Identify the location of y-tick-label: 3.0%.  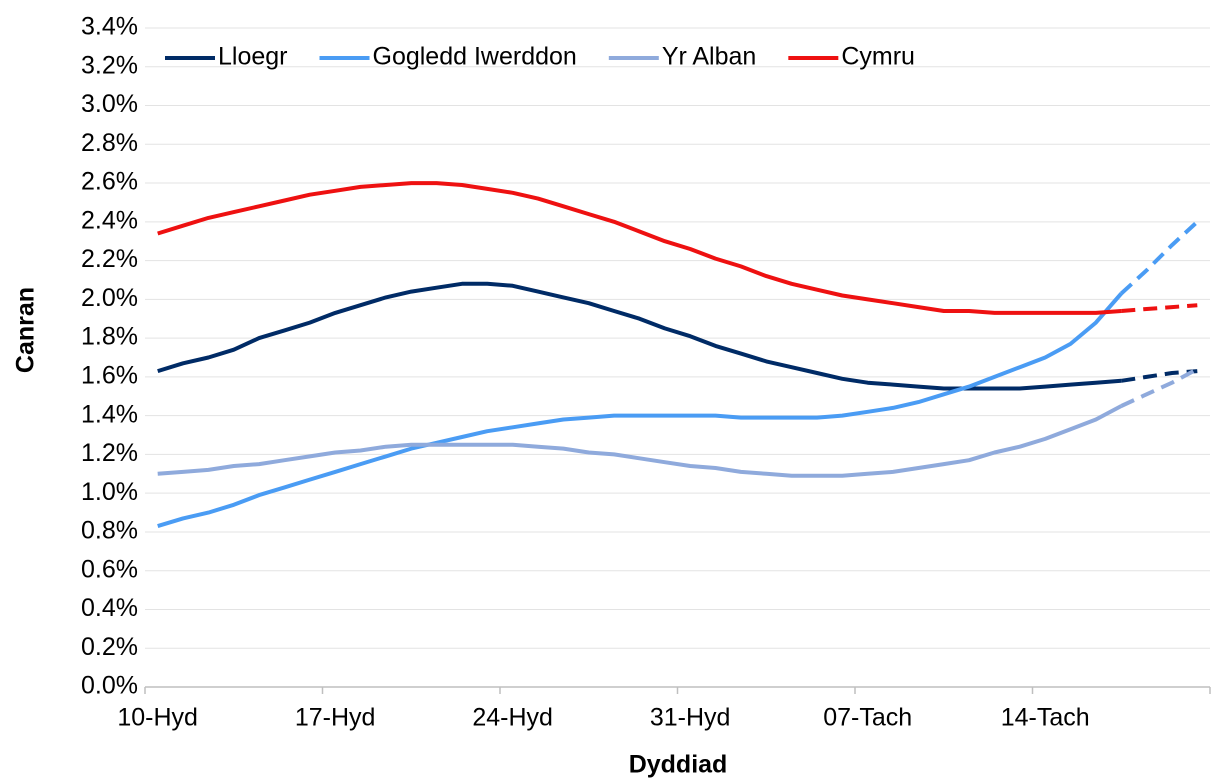
(109, 104).